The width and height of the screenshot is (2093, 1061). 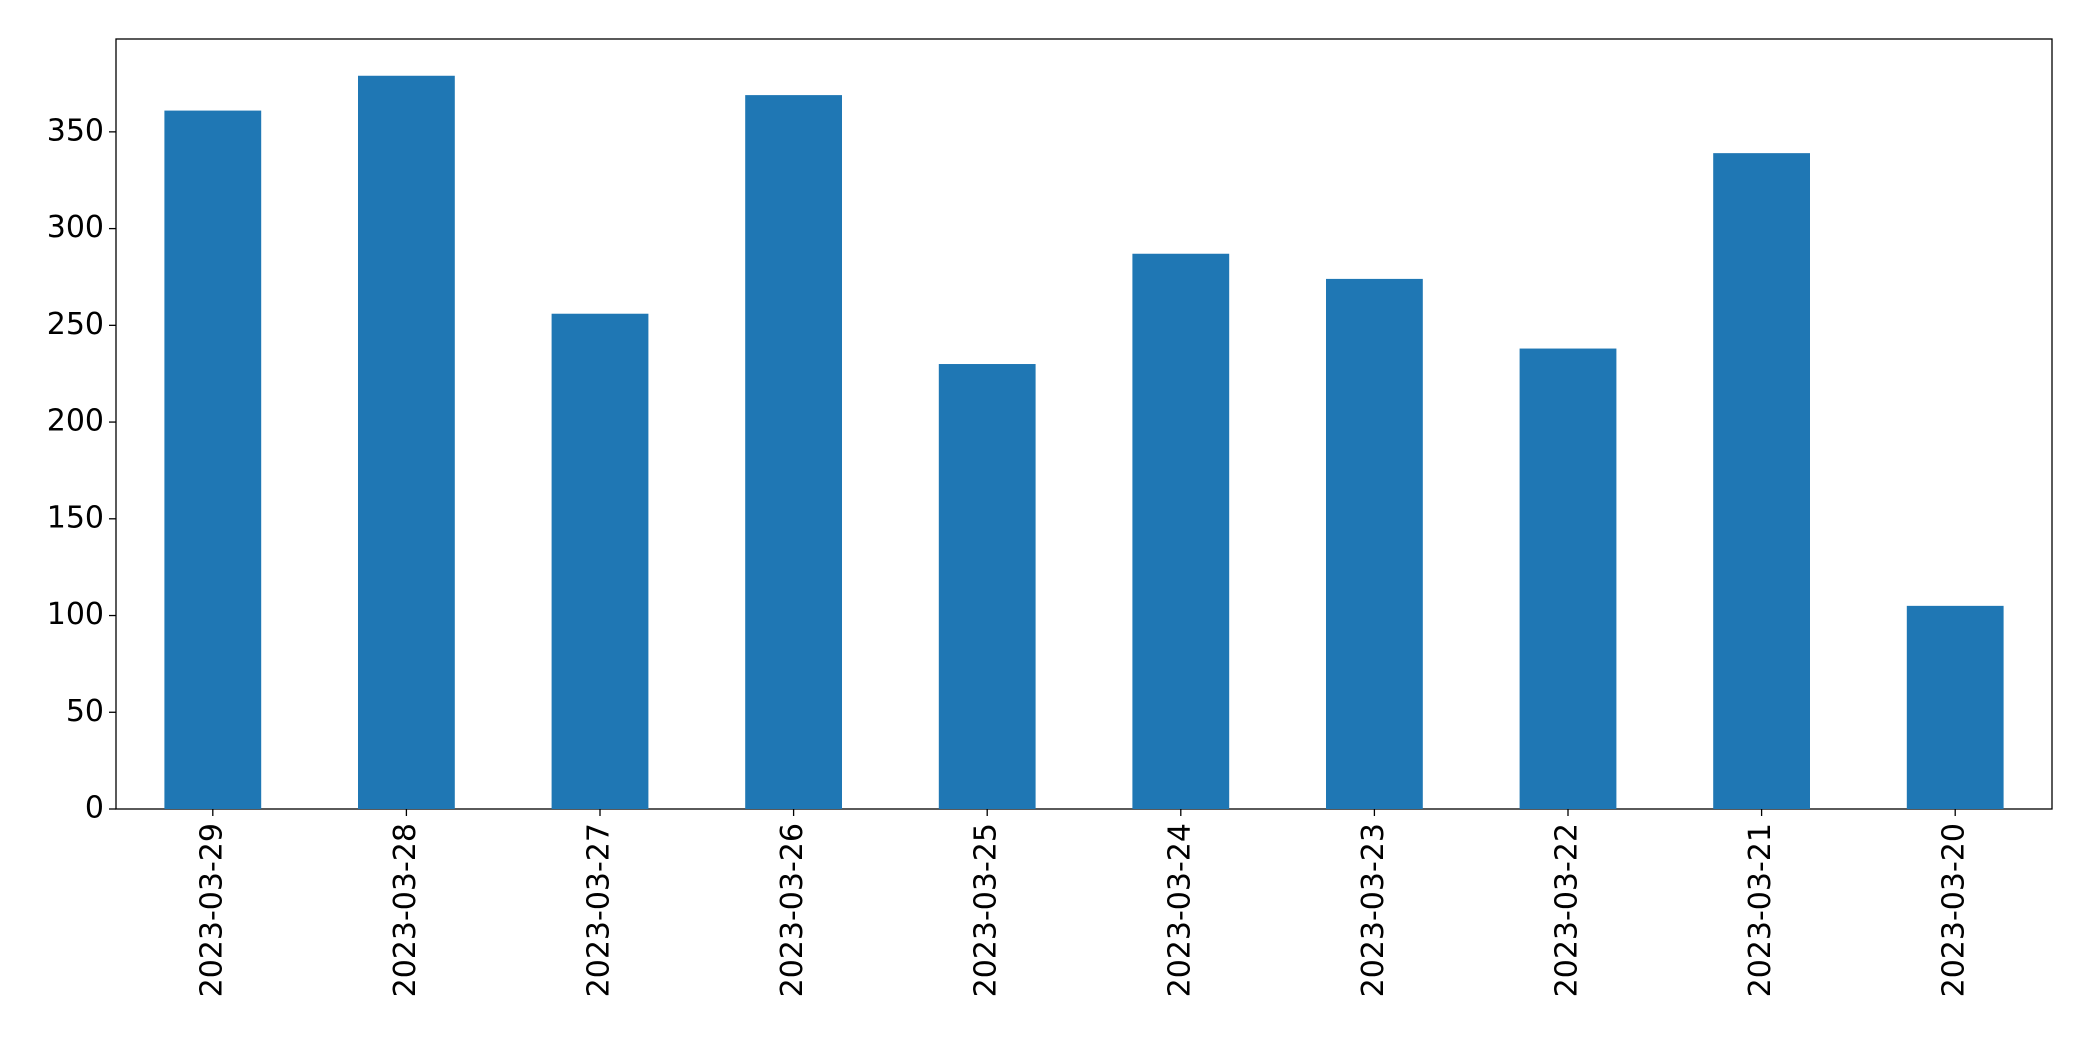 What do you see at coordinates (1760, 910) in the screenshot?
I see `x-tick-label: 2023-03-21` at bounding box center [1760, 910].